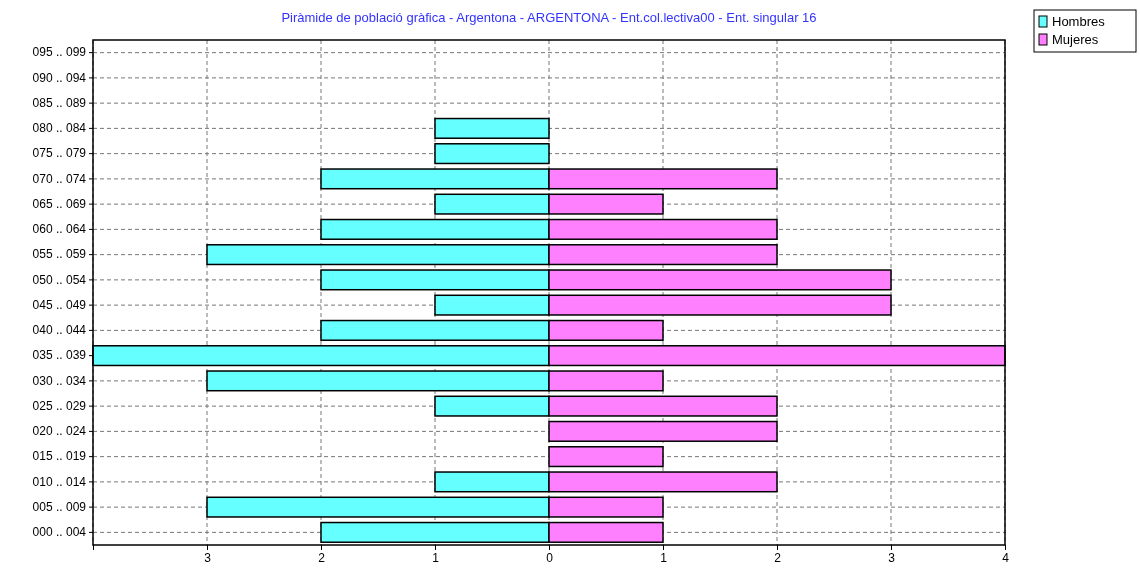  What do you see at coordinates (59, 203) in the screenshot?
I see `y-tick-label: 065 .. 069` at bounding box center [59, 203].